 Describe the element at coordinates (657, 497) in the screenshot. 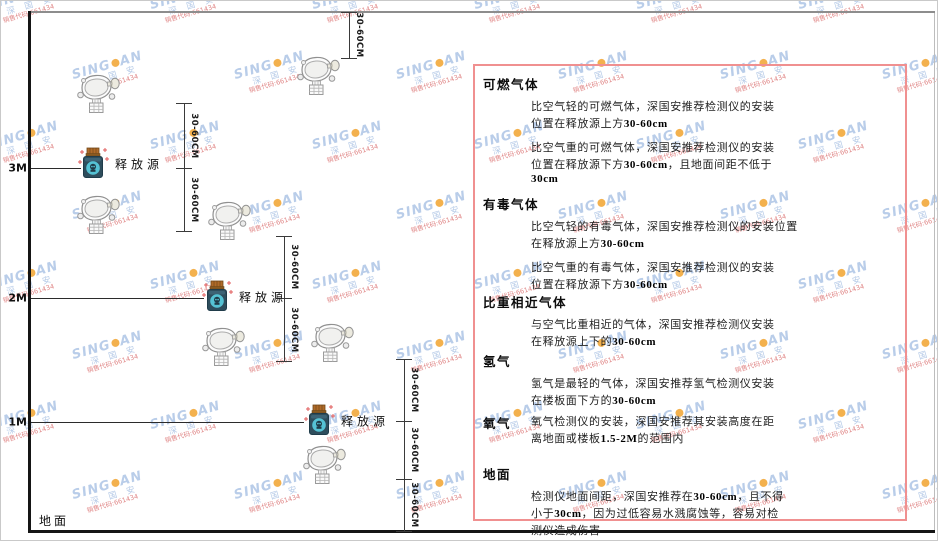

I see `section-paragraph-line: 检测仪地面间距，深国安推荐在30-60cm，且不得` at that location.